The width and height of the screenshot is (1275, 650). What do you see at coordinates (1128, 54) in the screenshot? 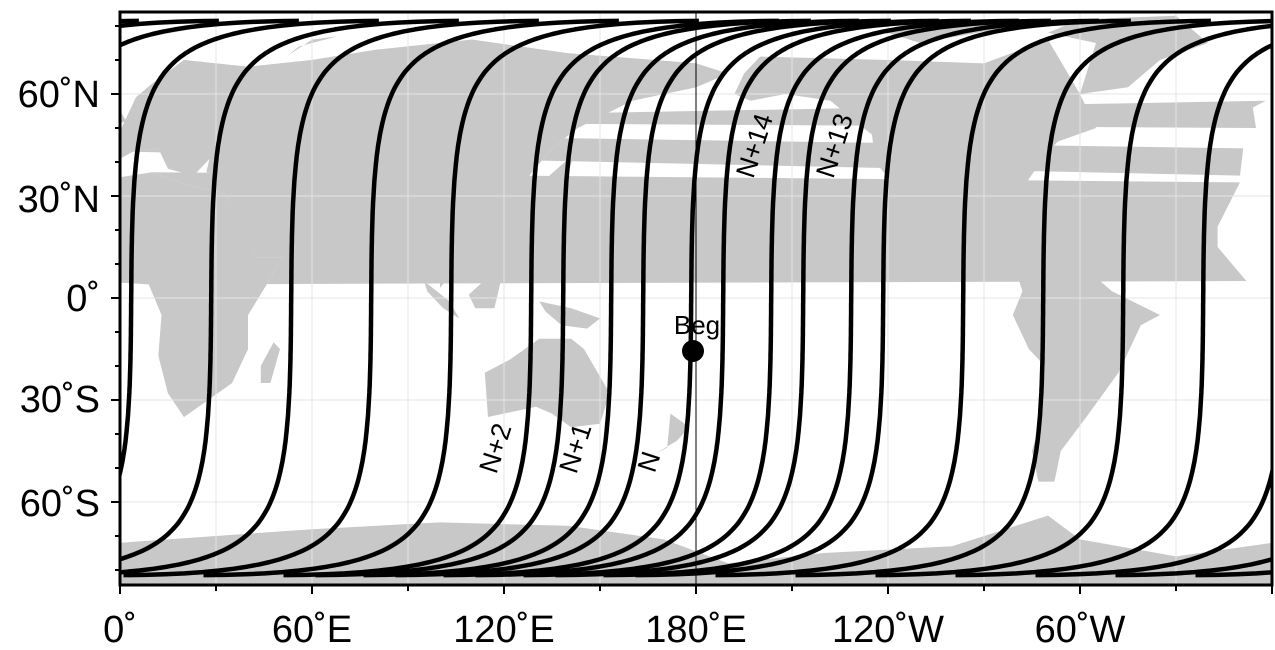
I see `land-greenland` at bounding box center [1128, 54].